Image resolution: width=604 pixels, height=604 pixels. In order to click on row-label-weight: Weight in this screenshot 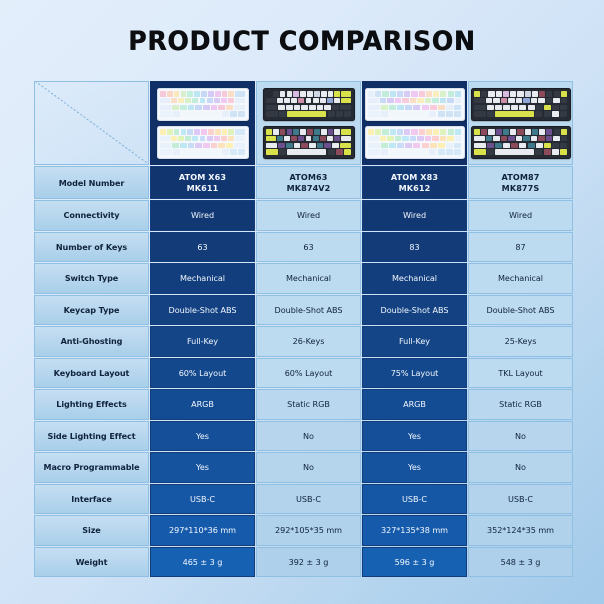, I will do `click(91, 561)`.